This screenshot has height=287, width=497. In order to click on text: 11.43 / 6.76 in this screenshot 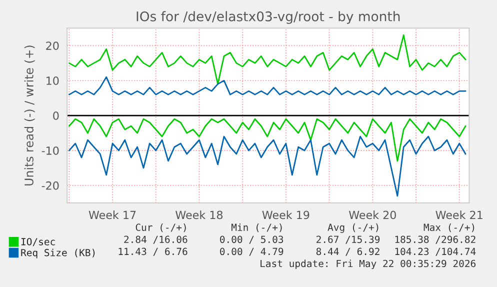, I will do `click(153, 252)`.